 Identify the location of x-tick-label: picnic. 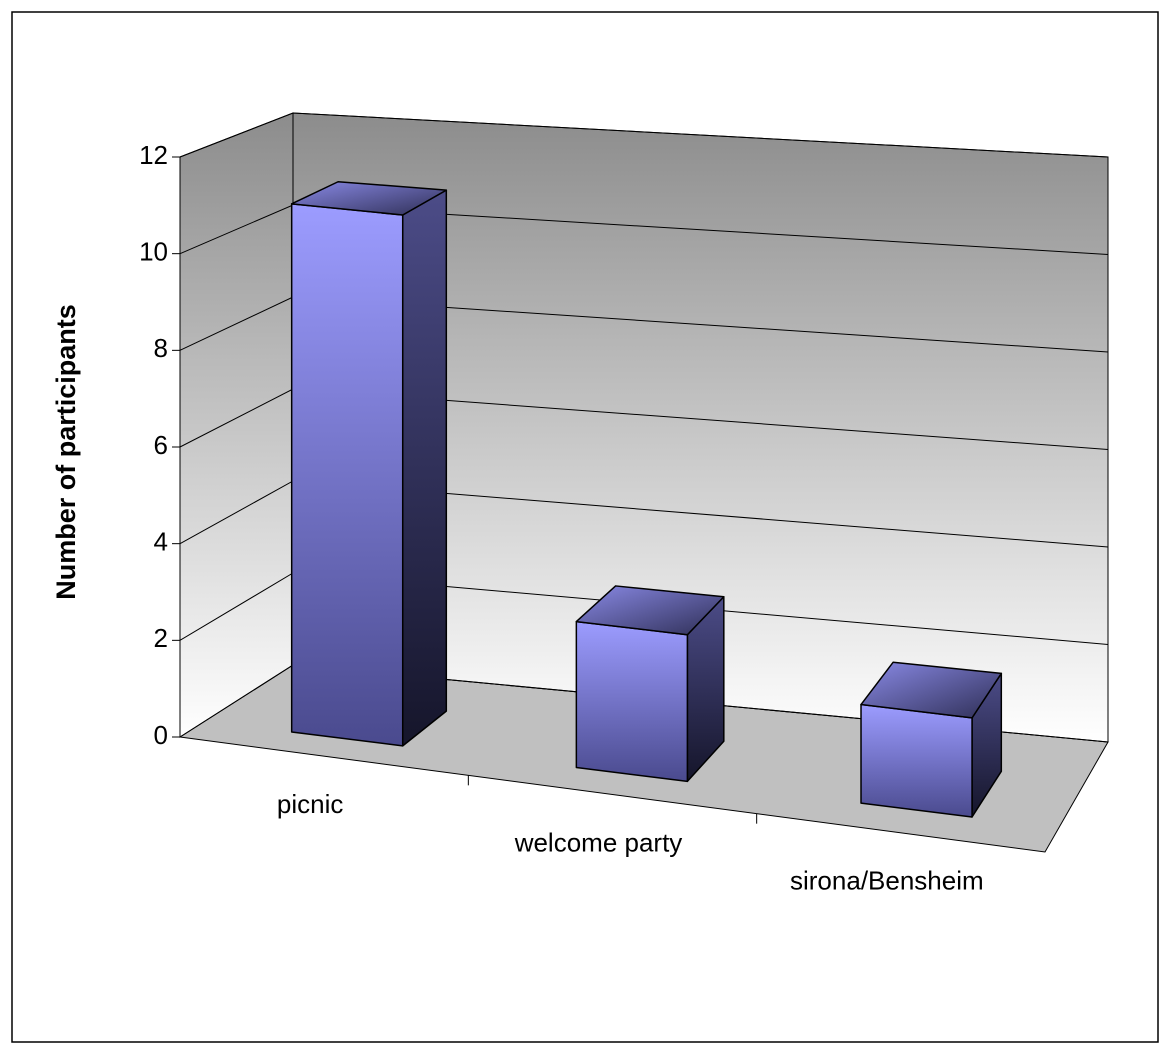
(310, 804).